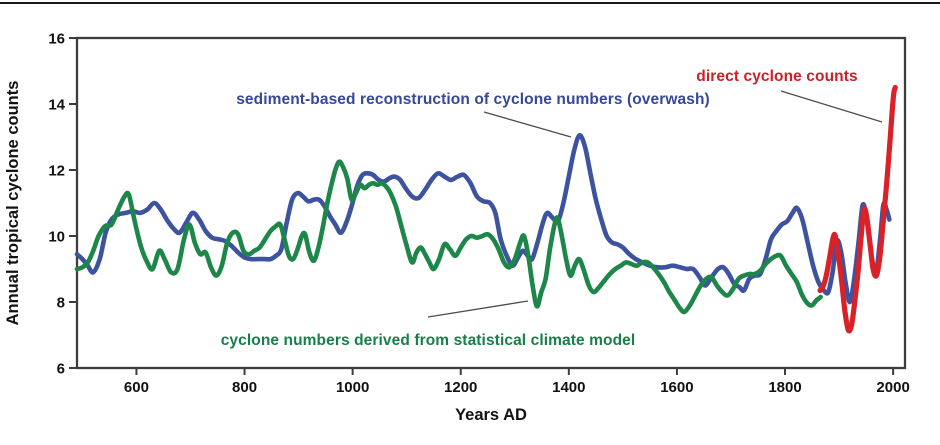 This screenshot has height=445, width=940. I want to click on x-axis-tick-labels: 600 800 1000 1200 1400 1600 1800 2000, so click(517, 387).